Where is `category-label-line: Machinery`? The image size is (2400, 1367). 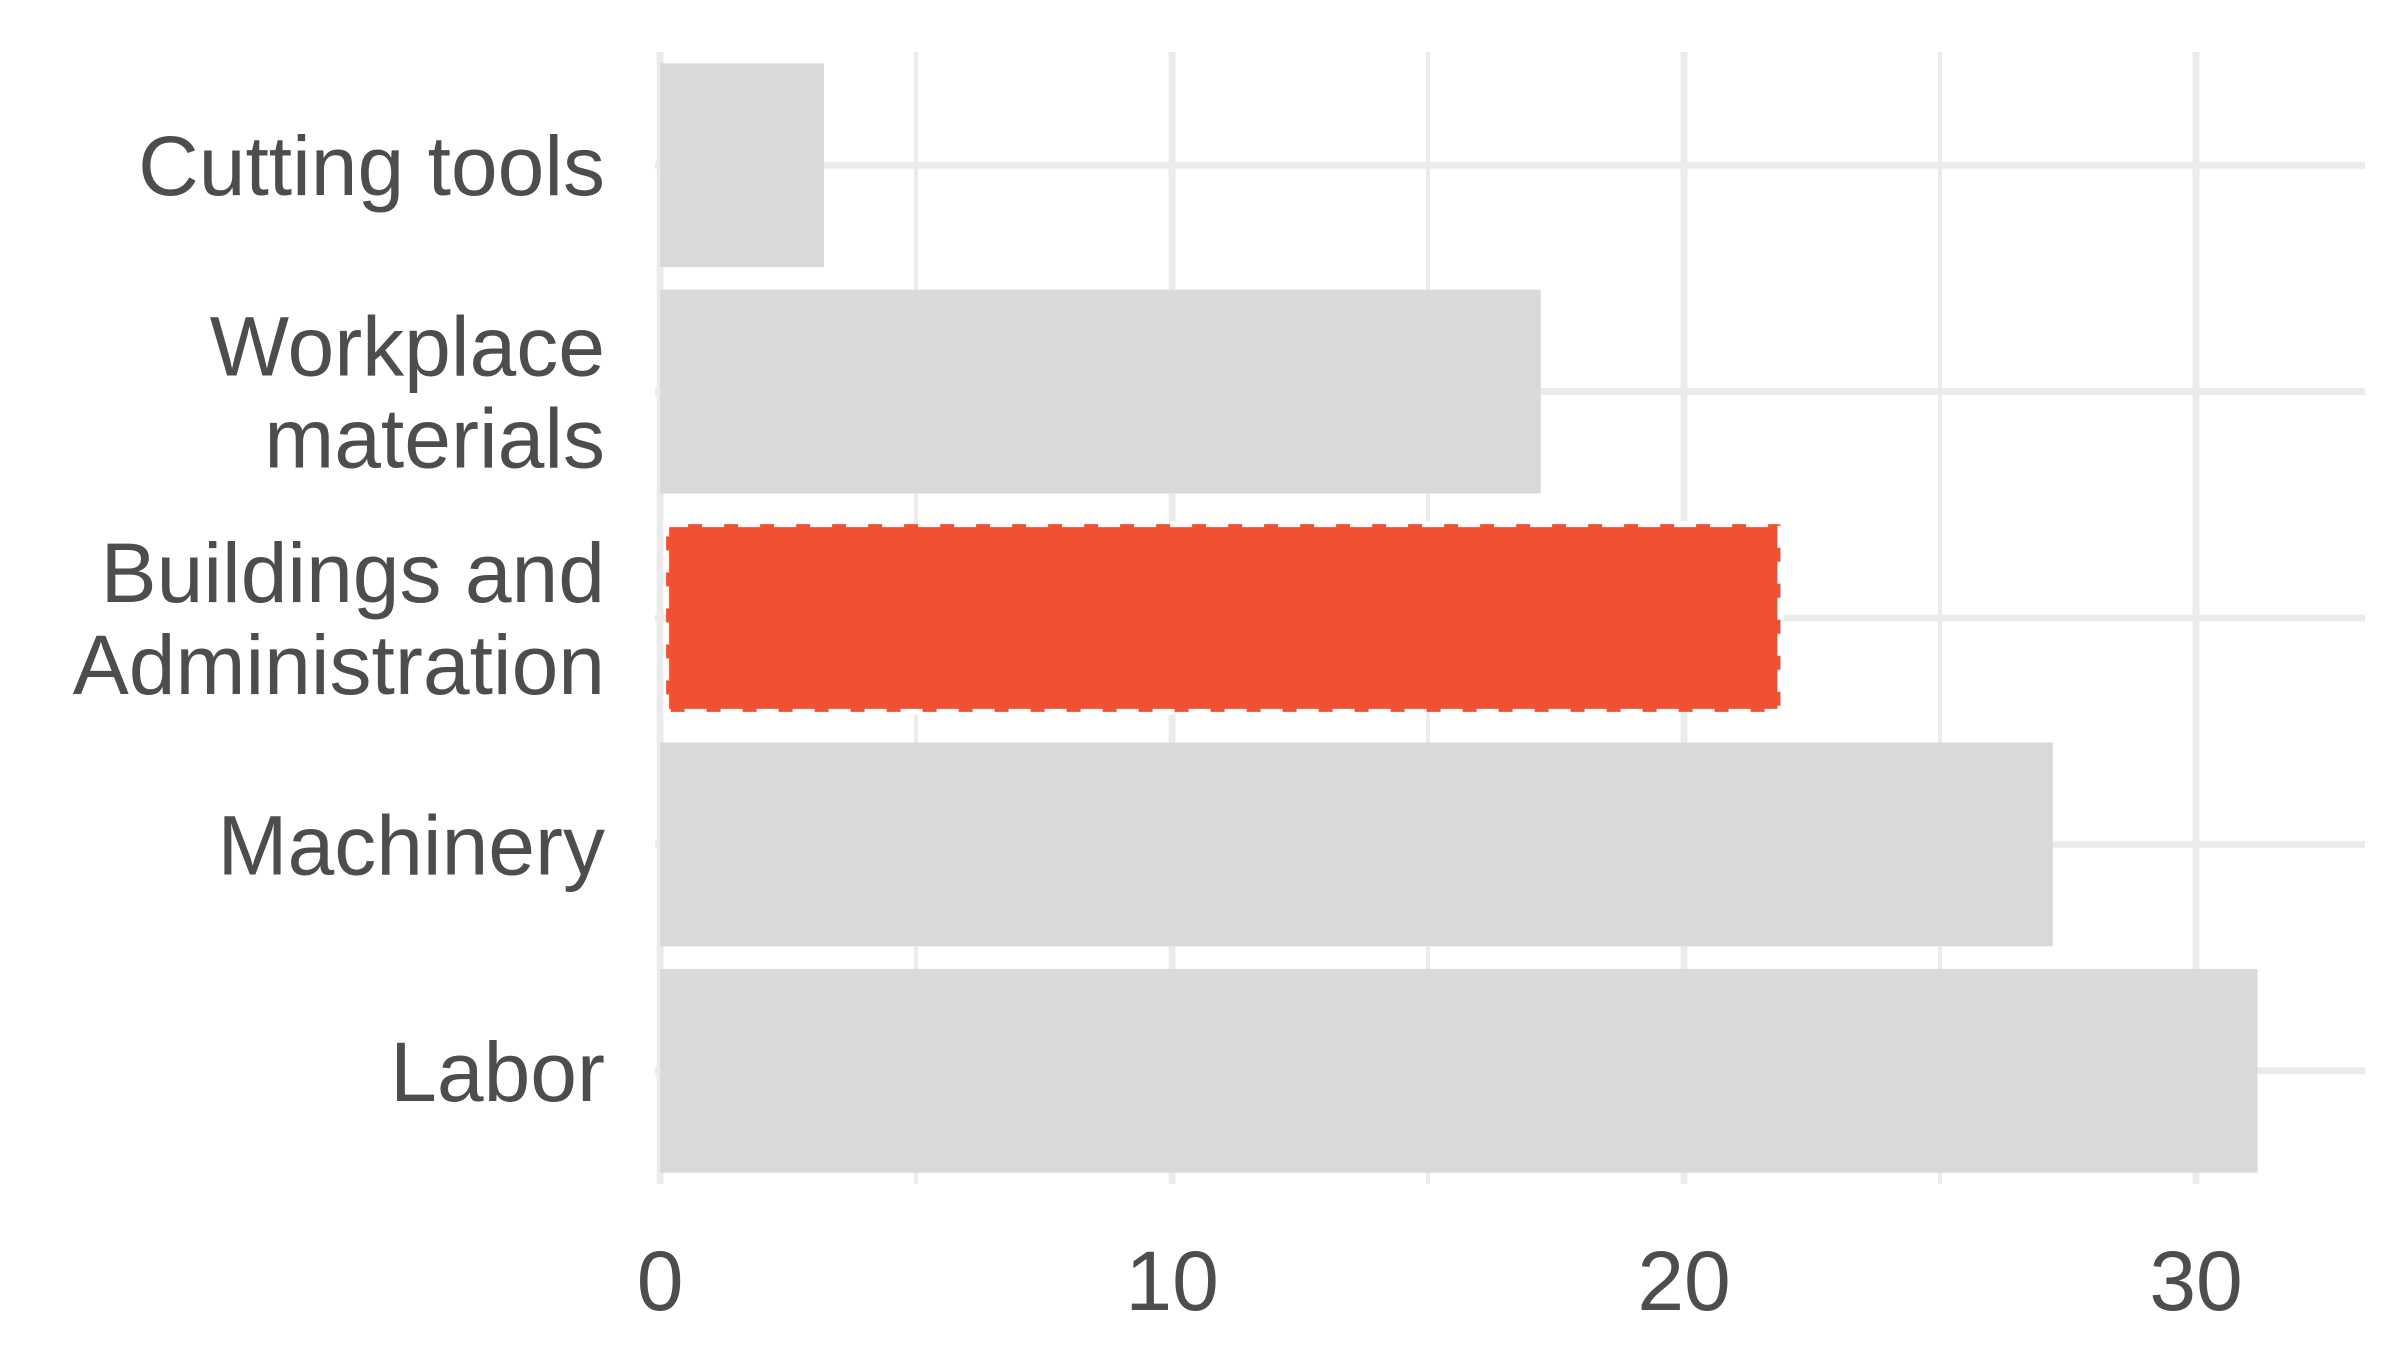
category-label-line: Machinery is located at coordinates (411, 845).